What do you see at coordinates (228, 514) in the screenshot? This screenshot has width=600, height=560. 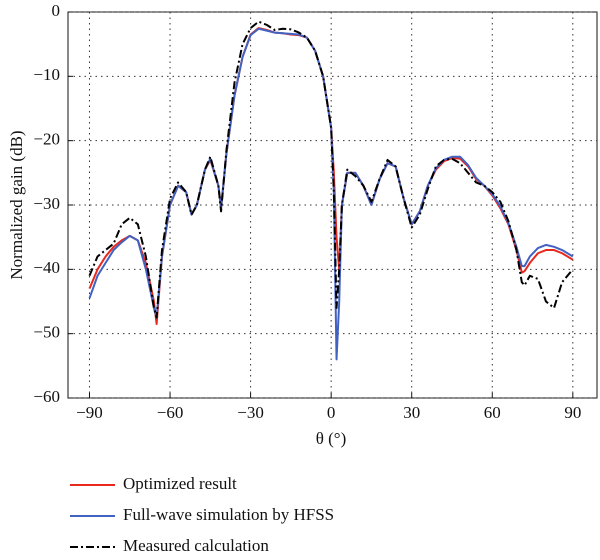 I see `legend-label: Full-wave simulation by HFSS` at bounding box center [228, 514].